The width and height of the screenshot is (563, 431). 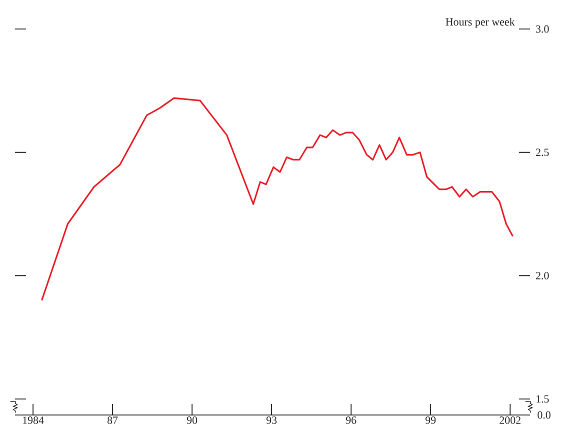 I want to click on x-tick-label: 1984, so click(x=33, y=420).